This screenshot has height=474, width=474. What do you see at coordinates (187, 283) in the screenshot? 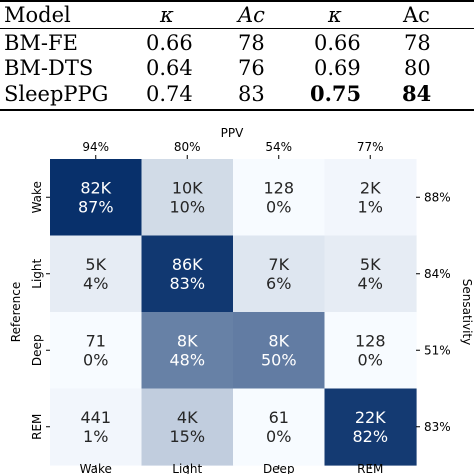
I see `cell-percent-label: 83%` at bounding box center [187, 283].